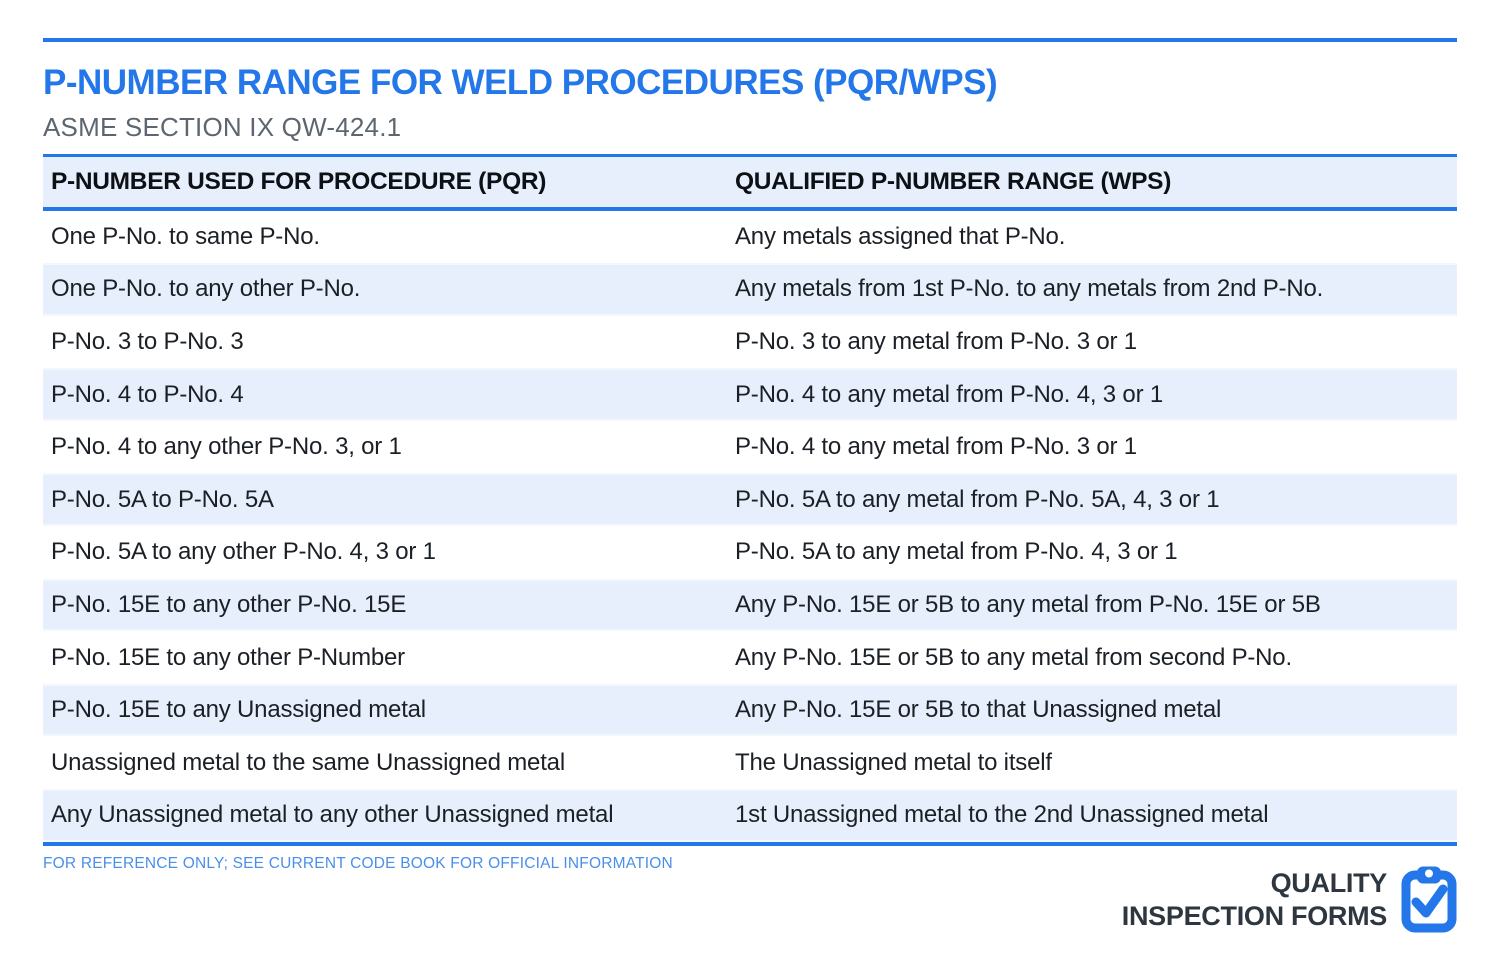 The image size is (1500, 961). I want to click on brand-logo-text: QUALITY INSPECTION FORMS, so click(1254, 900).